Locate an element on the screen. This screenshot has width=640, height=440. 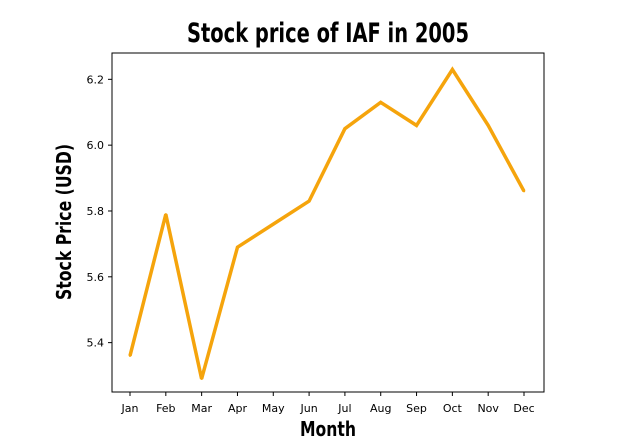
x-tick-label: Dec is located at coordinates (523, 408).